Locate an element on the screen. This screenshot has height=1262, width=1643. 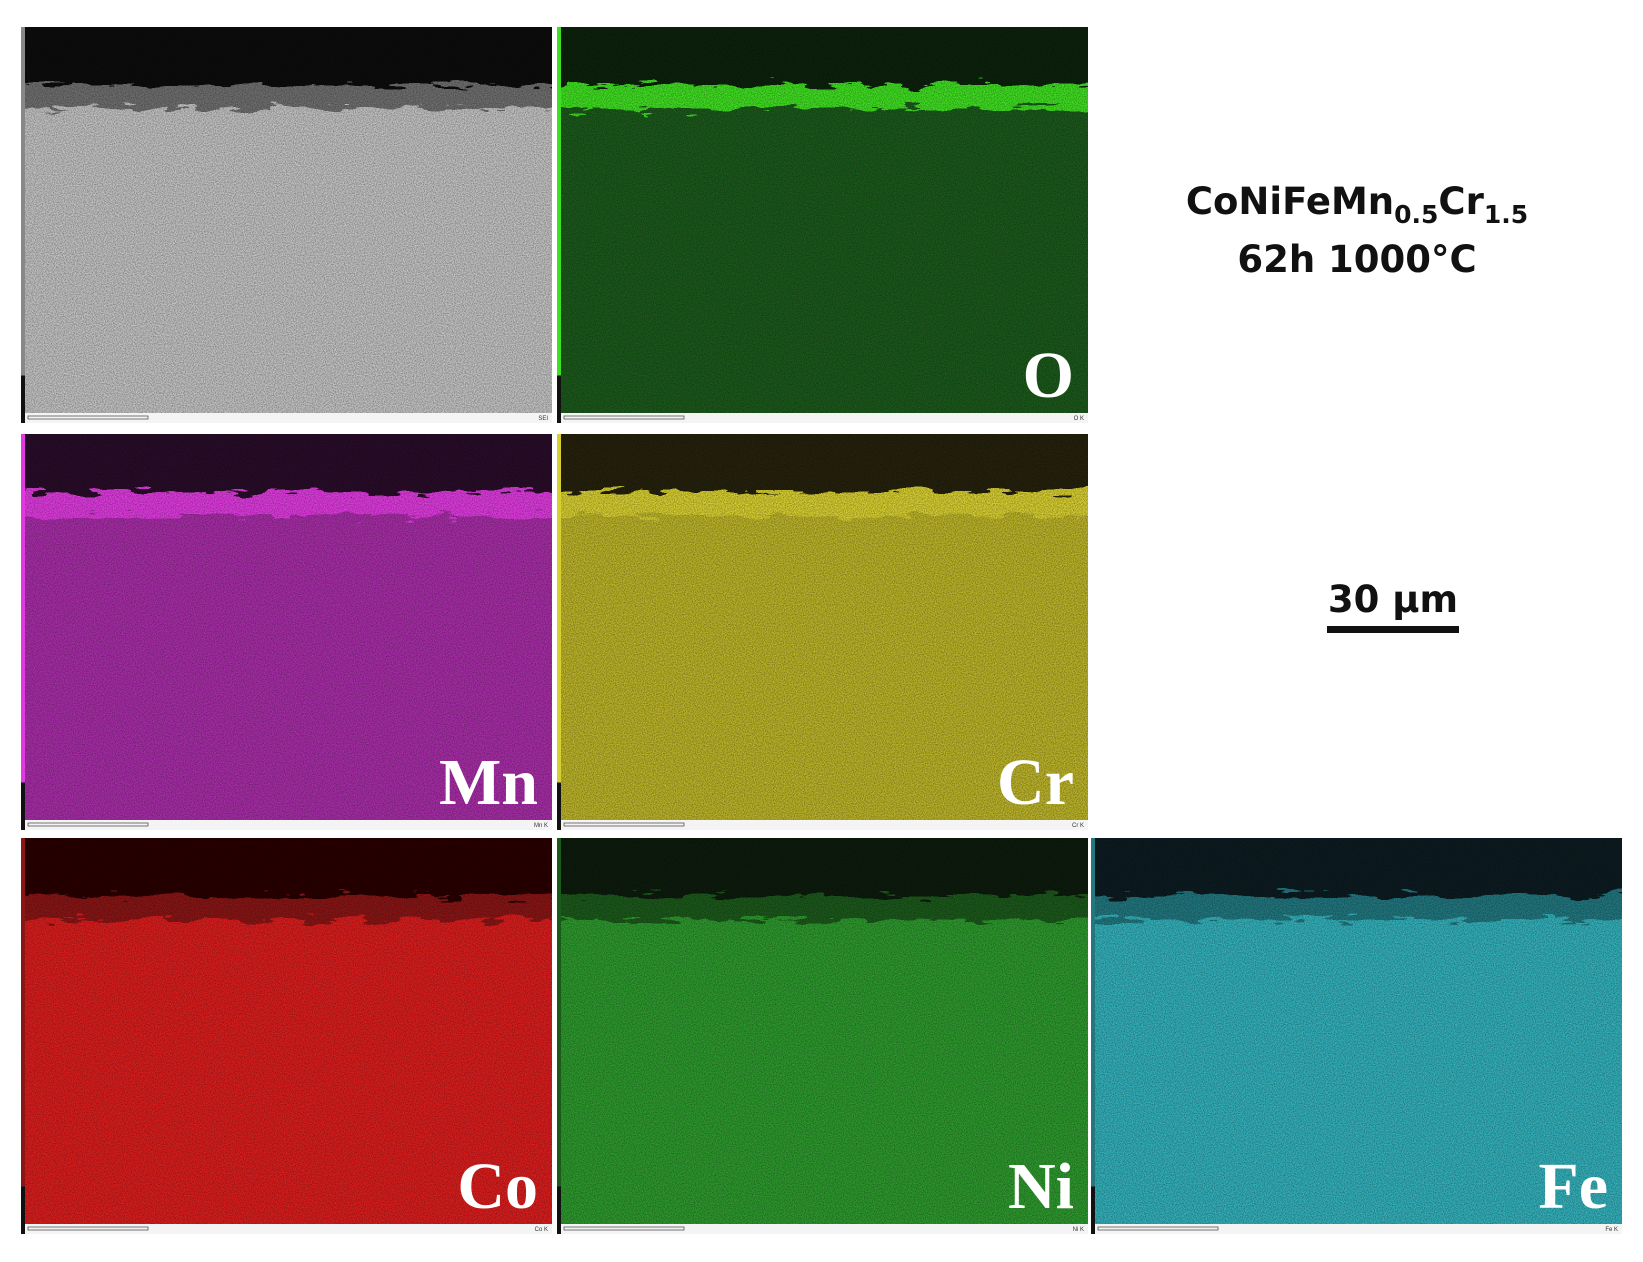
map-panel: Ni K Ni is located at coordinates (822, 1036).